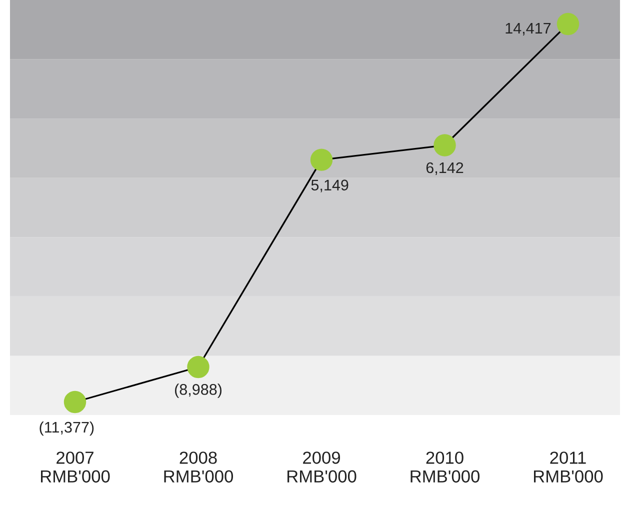 The width and height of the screenshot is (625, 524). Describe the element at coordinates (329, 186) in the screenshot. I see `data-label: 5,149` at that location.